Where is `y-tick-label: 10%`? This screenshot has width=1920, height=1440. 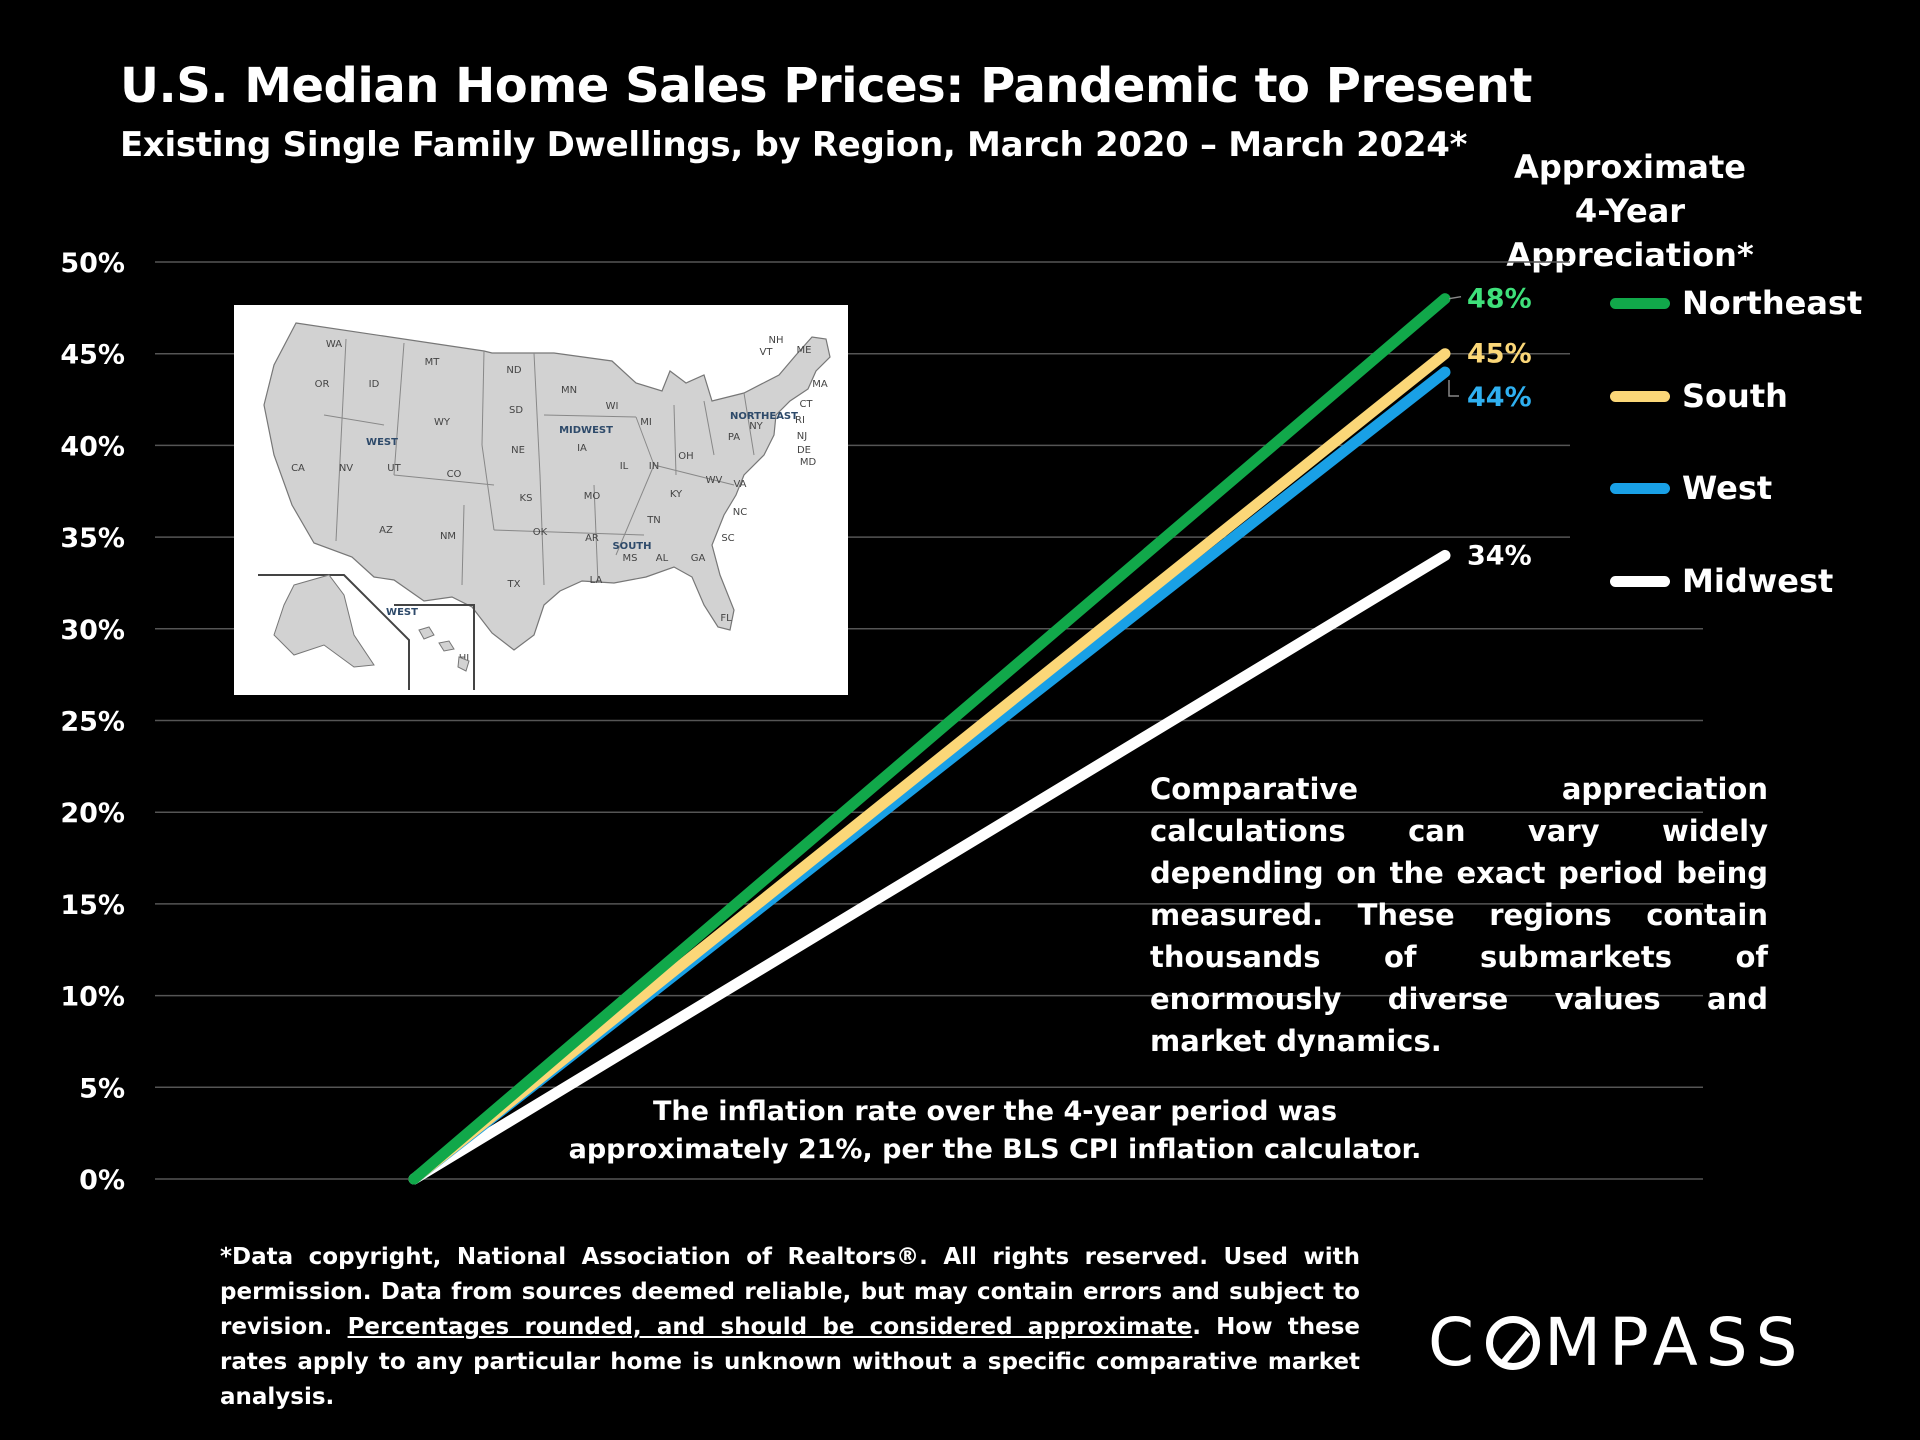 y-tick-label: 10% is located at coordinates (92, 997).